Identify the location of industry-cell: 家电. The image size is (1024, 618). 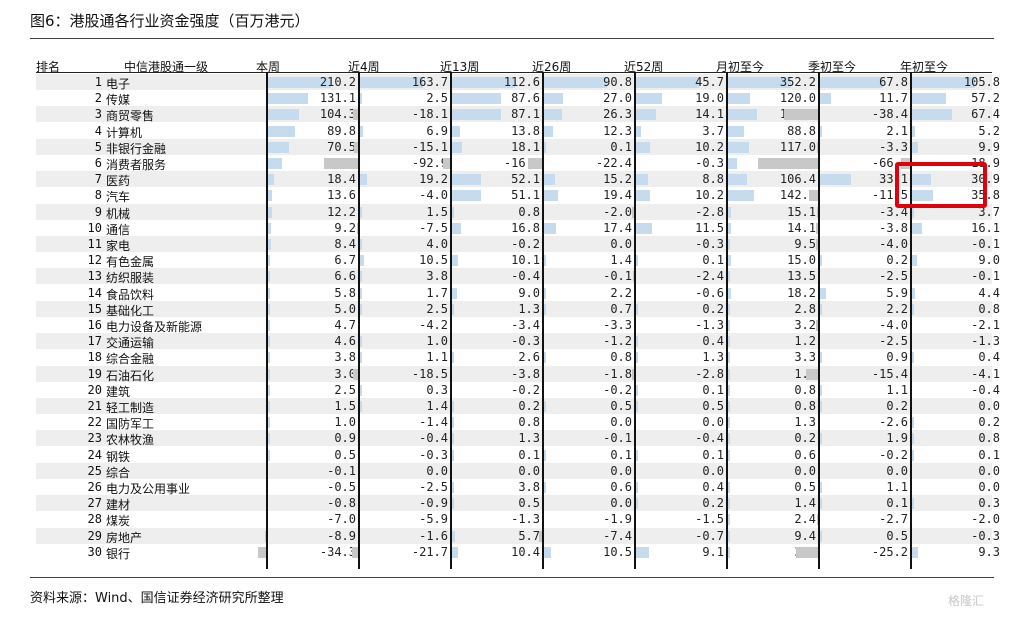
(118, 246).